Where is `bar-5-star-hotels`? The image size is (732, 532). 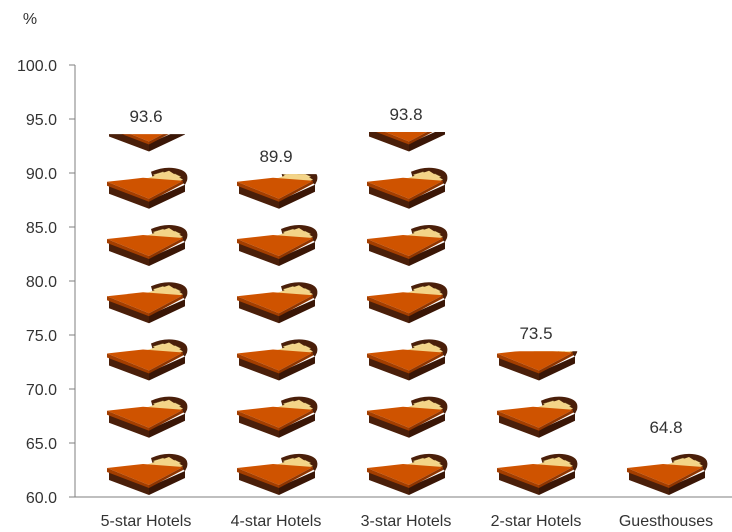 bar-5-star-hotels is located at coordinates (147, 315).